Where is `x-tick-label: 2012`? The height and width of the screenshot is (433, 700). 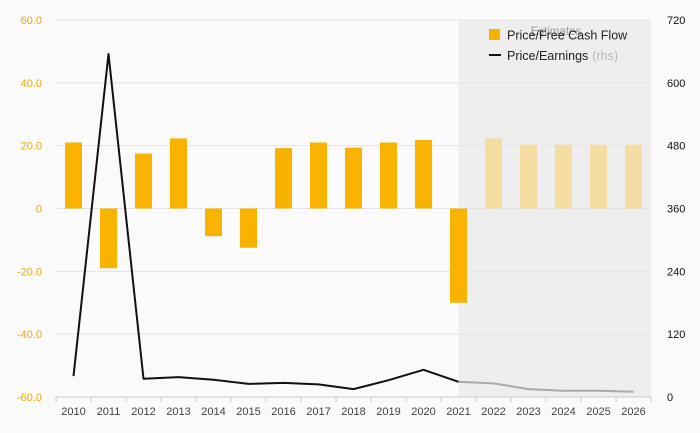 x-tick-label: 2012 is located at coordinates (143, 412).